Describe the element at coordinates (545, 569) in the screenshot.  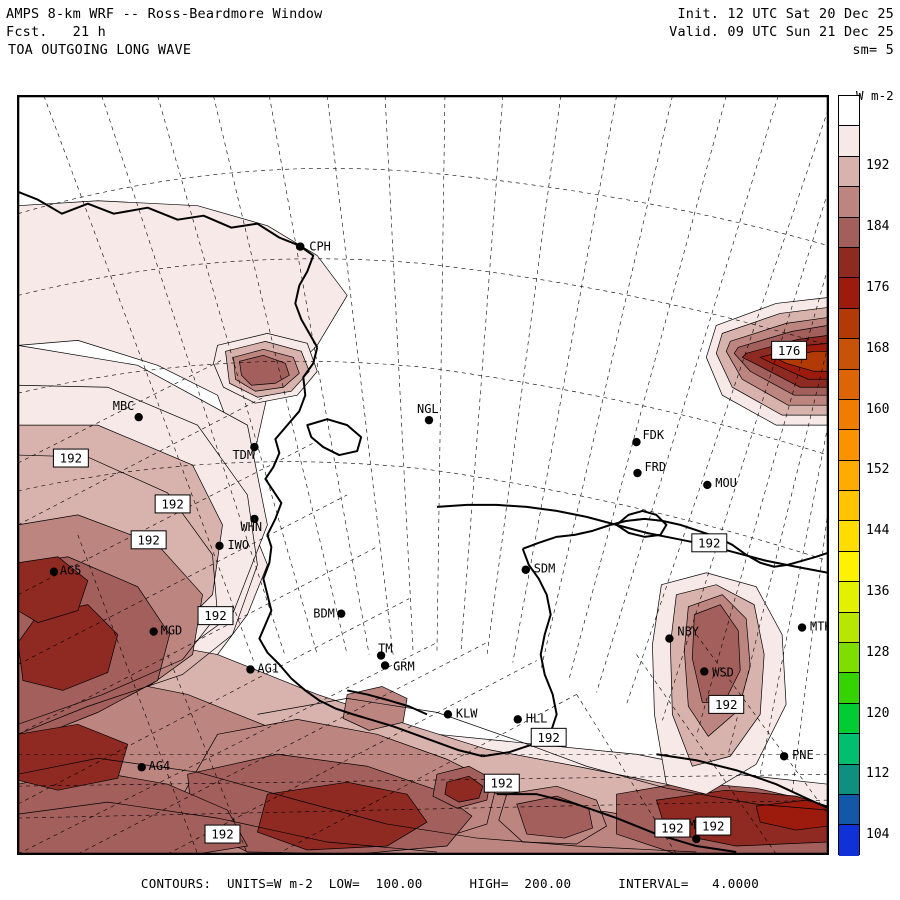
I see `station-label: SDM` at that location.